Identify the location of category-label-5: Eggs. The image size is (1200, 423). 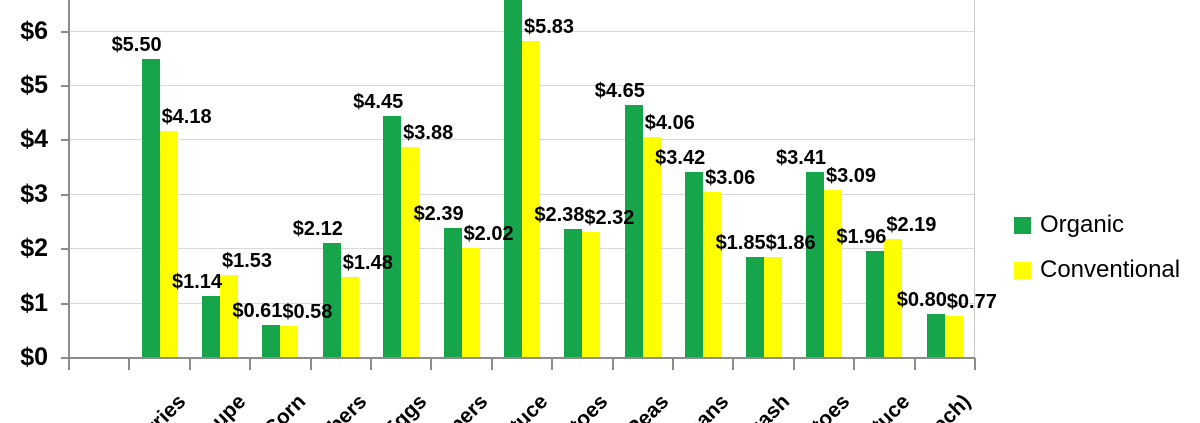
(405, 406).